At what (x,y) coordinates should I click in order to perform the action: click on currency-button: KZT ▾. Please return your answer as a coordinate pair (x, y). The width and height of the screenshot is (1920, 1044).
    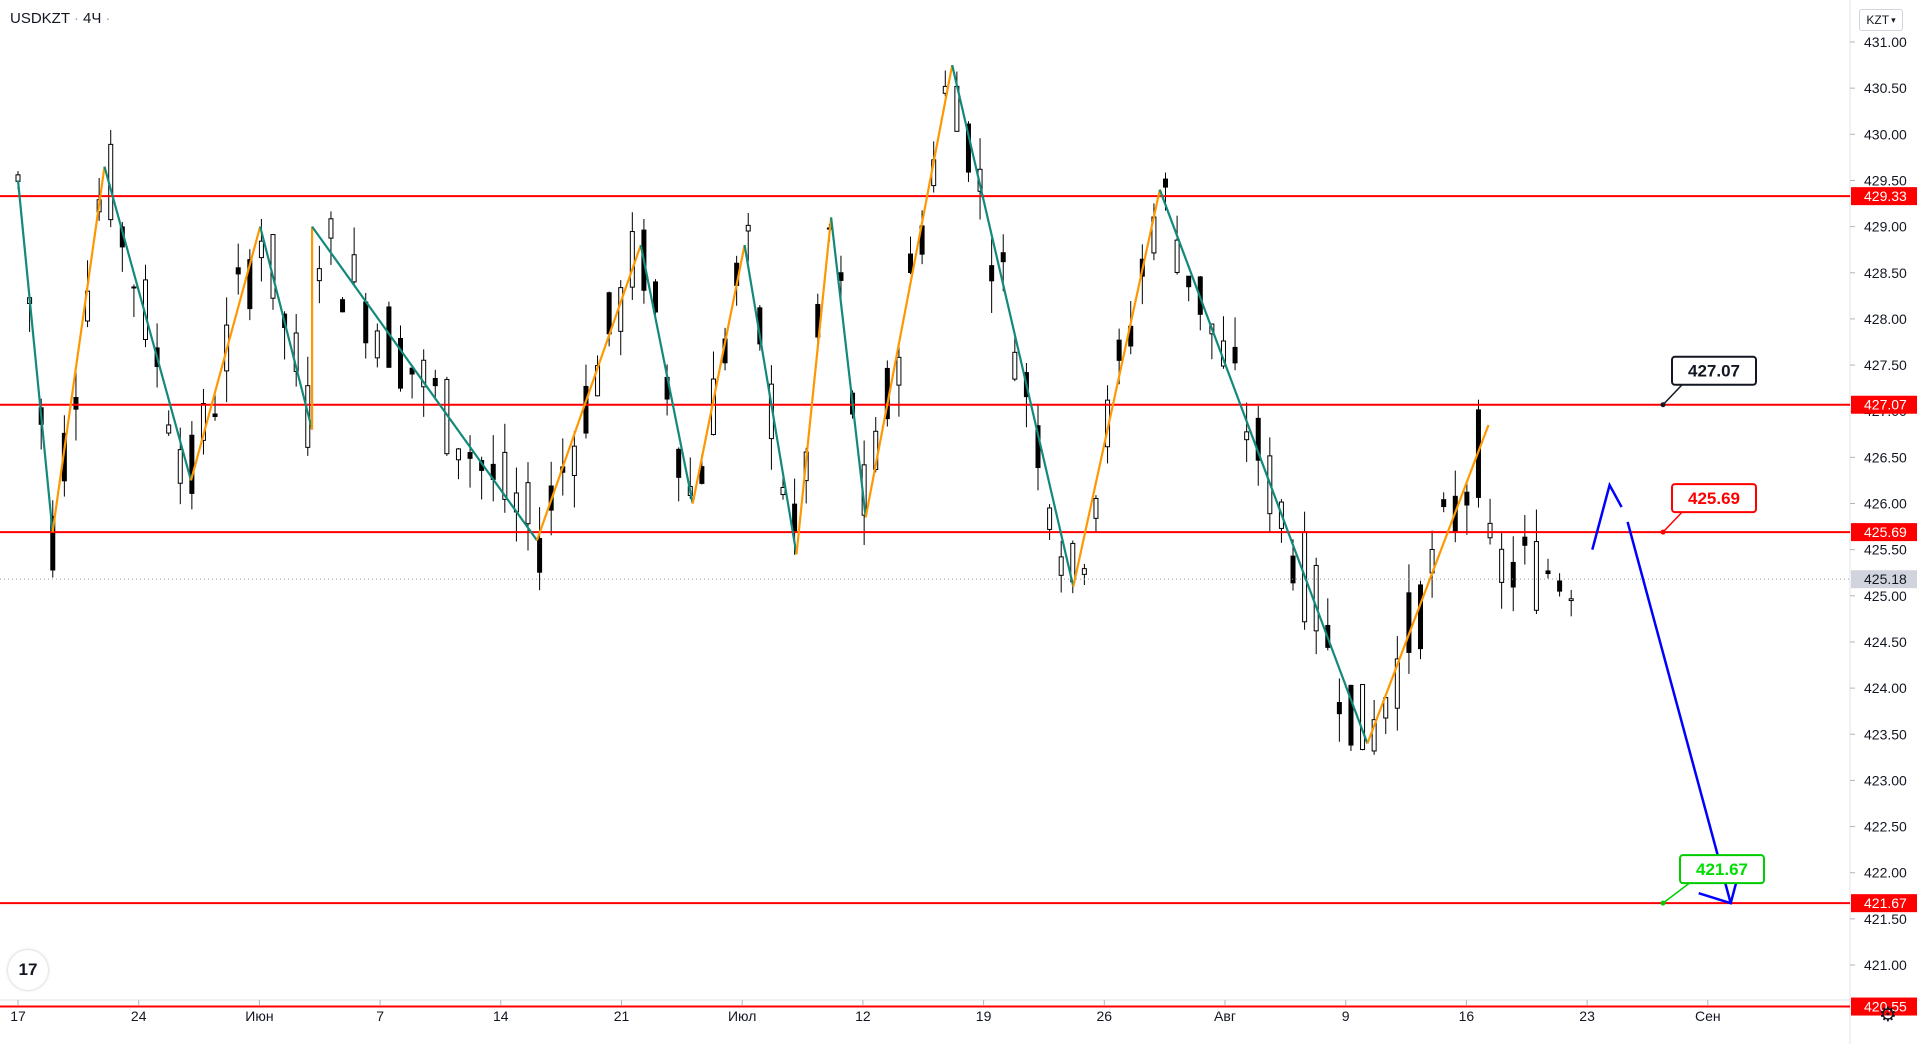
    Looking at the image, I should click on (1881, 20).